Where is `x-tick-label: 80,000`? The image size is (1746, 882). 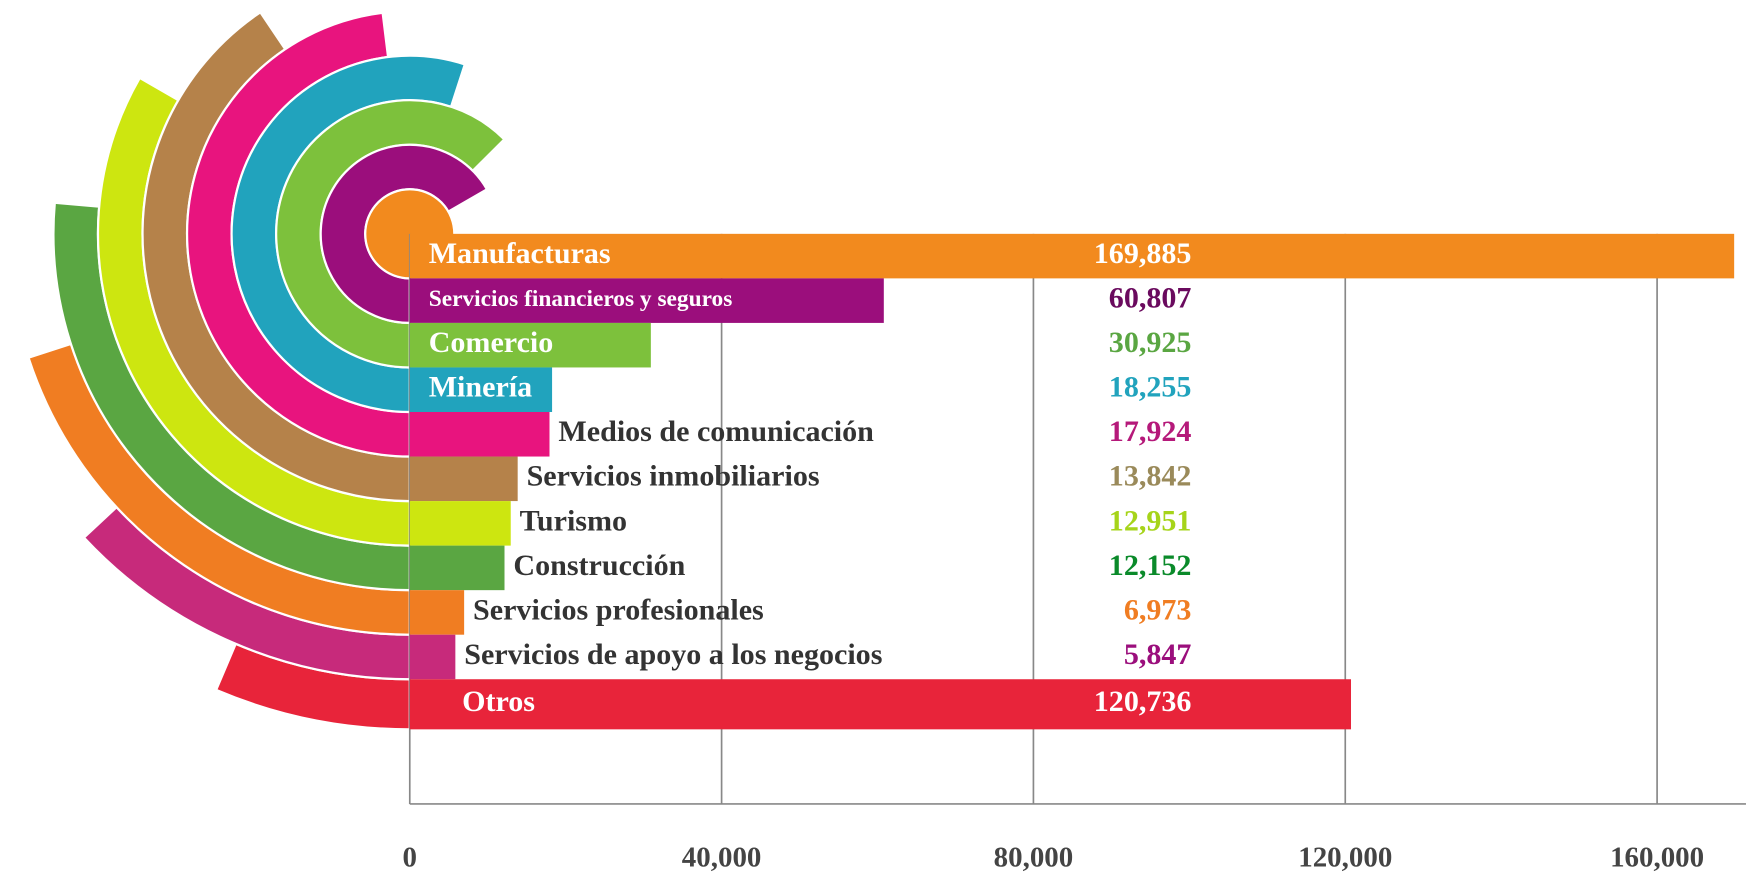
x-tick-label: 80,000 is located at coordinates (1034, 857).